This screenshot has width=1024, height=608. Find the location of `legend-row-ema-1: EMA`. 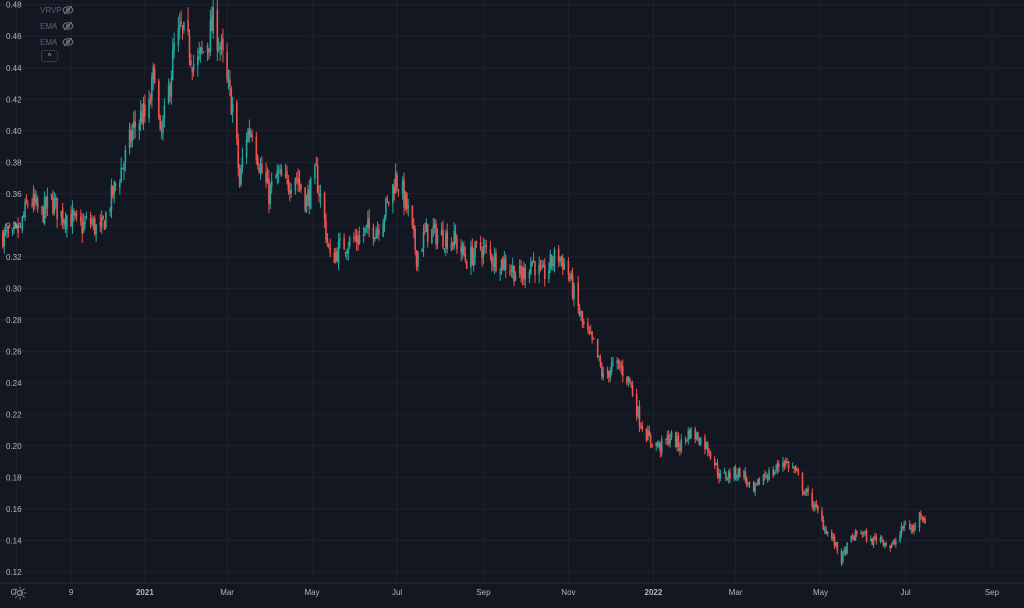

legend-row-ema-1: EMA is located at coordinates (57, 26).